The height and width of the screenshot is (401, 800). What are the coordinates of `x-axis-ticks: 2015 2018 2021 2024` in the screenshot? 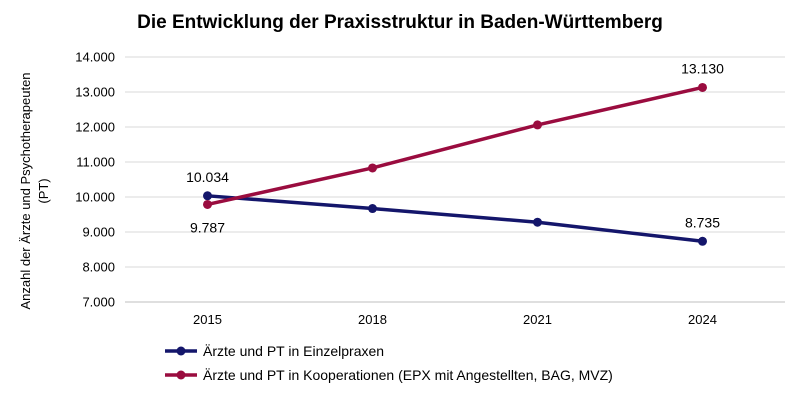 It's located at (455, 319).